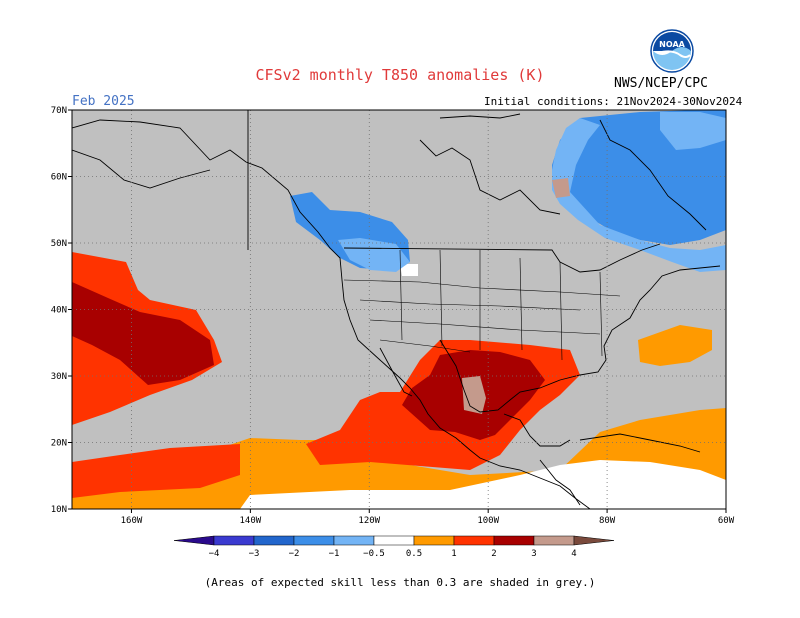 Image resolution: width=800 pixels, height=618 pixels. I want to click on state-borders, so click(482, 305).